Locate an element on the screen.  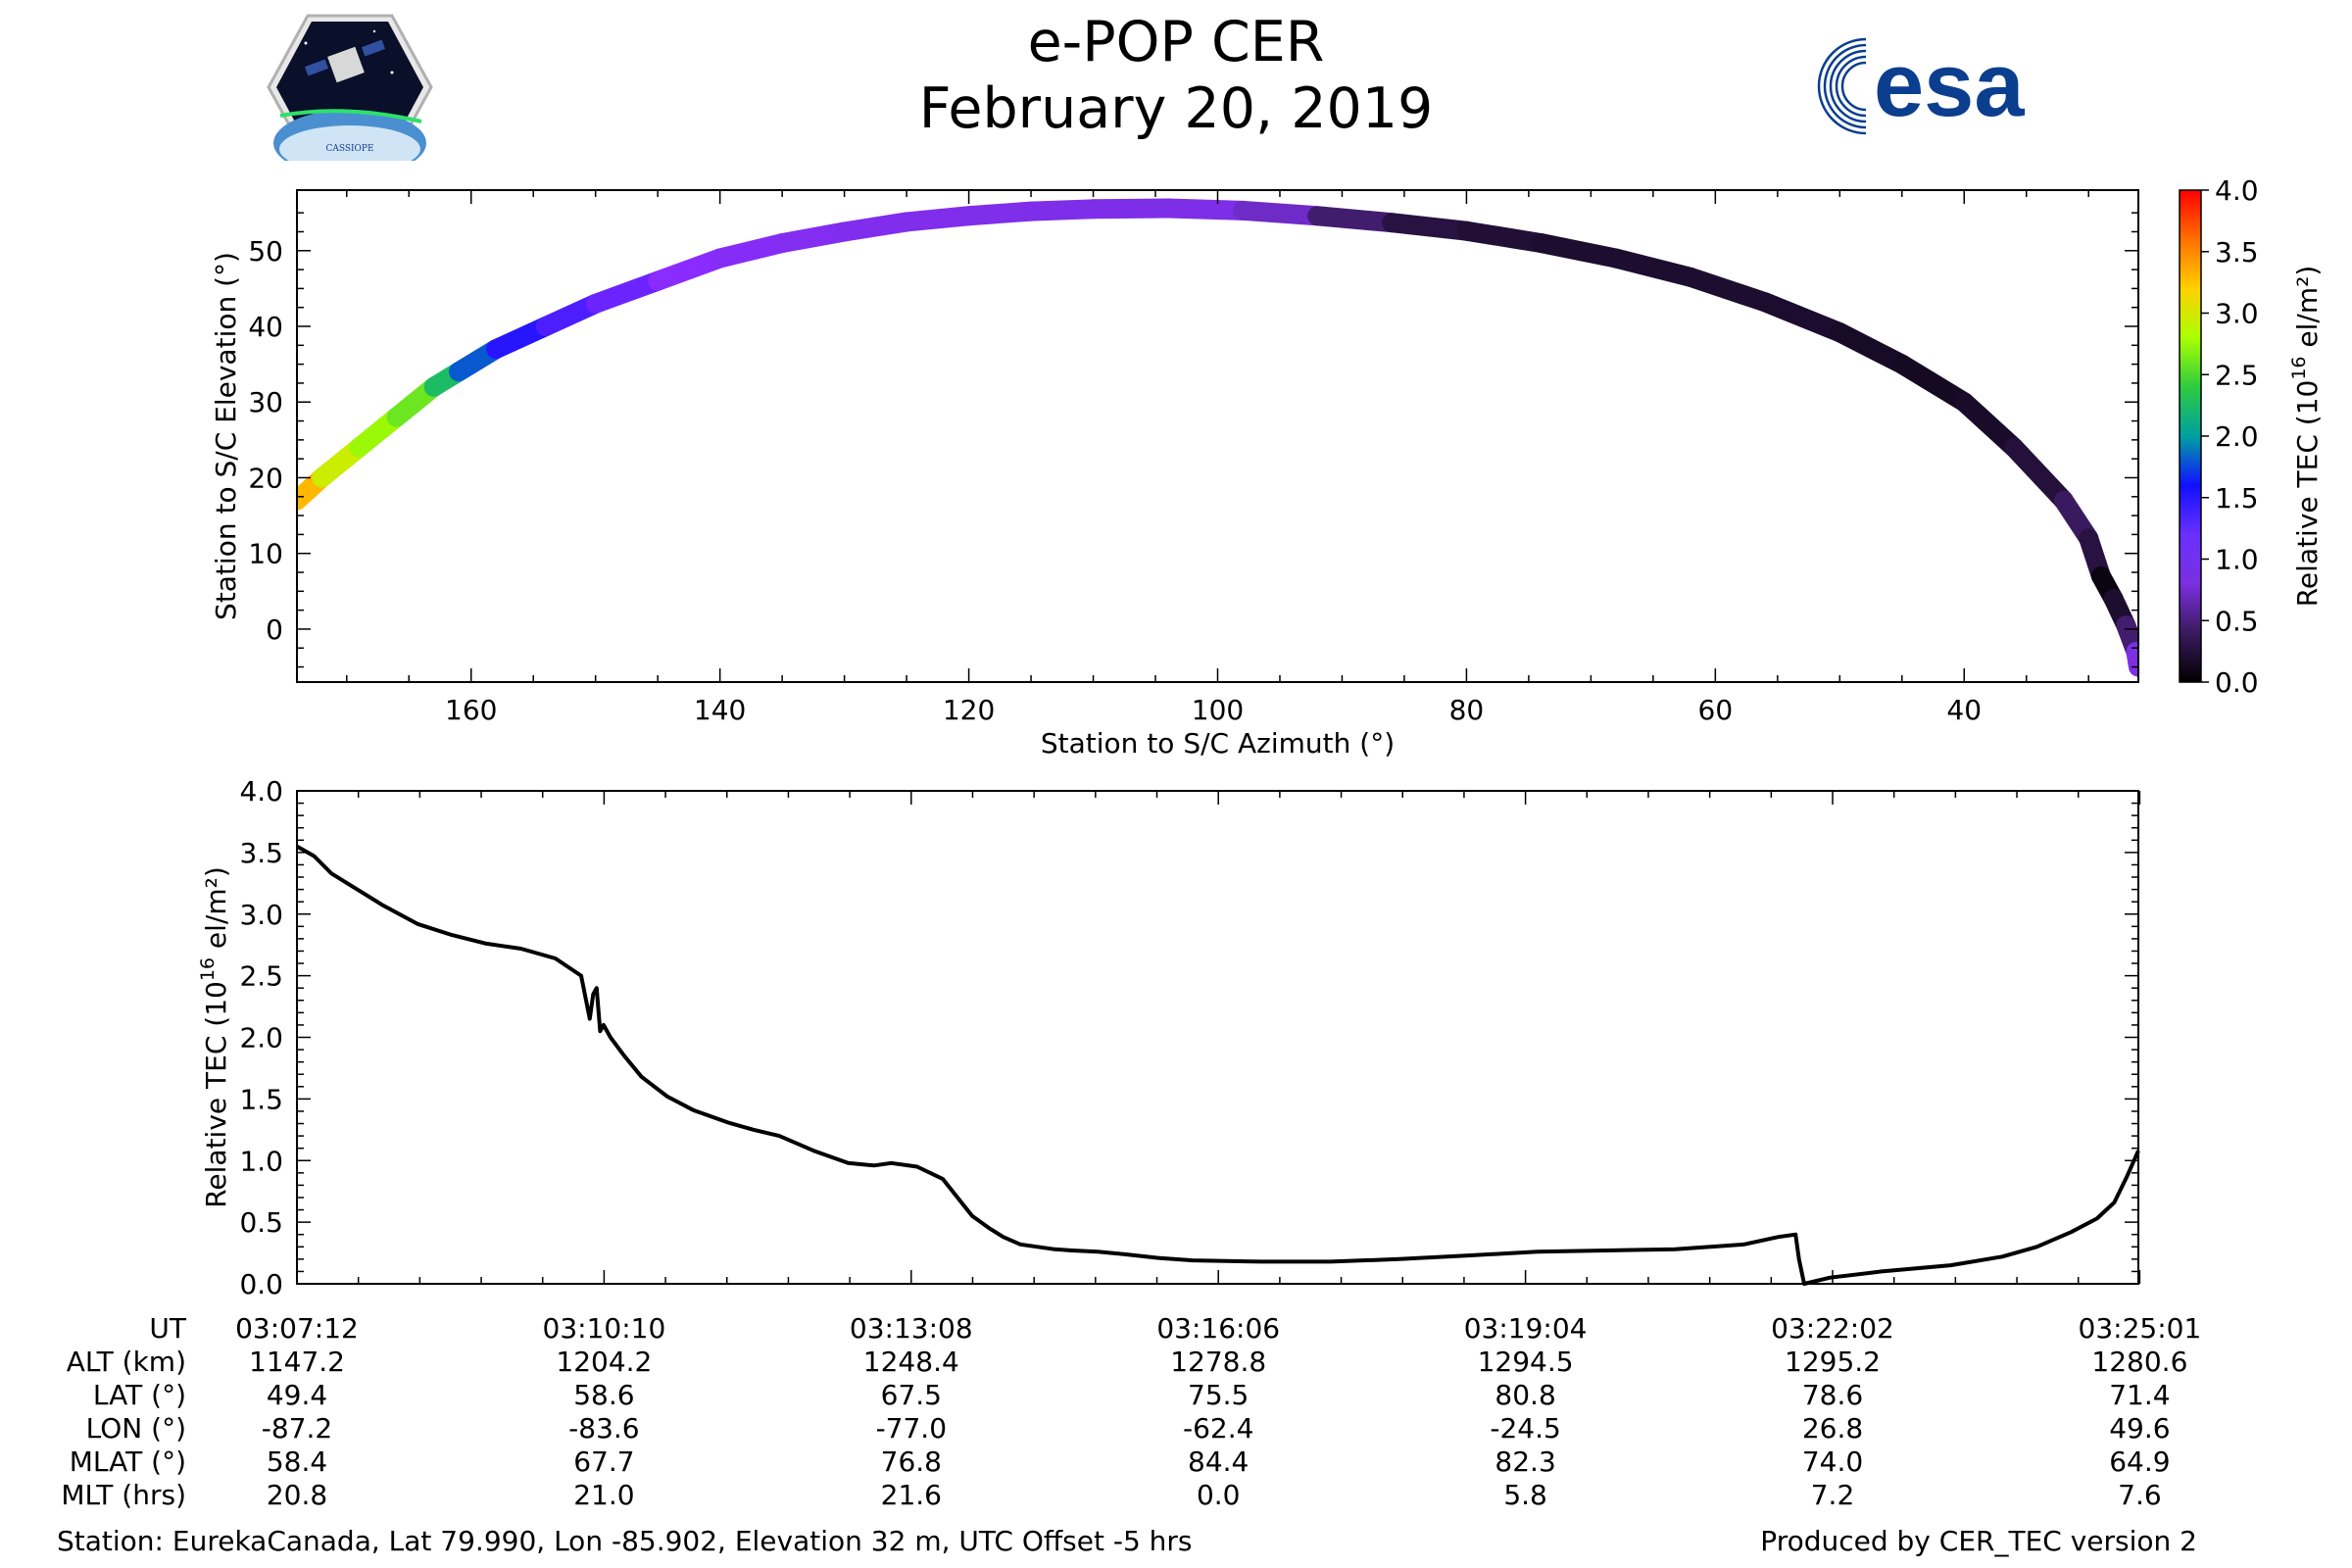
cassiope-logo: CASSIOPE is located at coordinates (350, 95).